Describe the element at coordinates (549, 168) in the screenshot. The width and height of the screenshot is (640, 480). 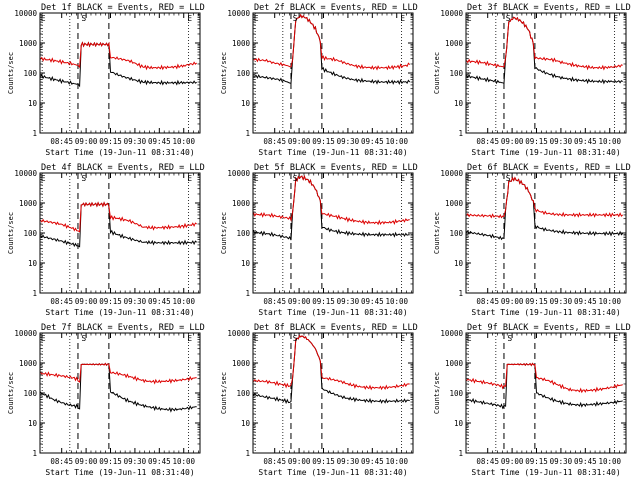
I see `panel-title: Det 6f BLACK = Events, RED = LLD` at that location.